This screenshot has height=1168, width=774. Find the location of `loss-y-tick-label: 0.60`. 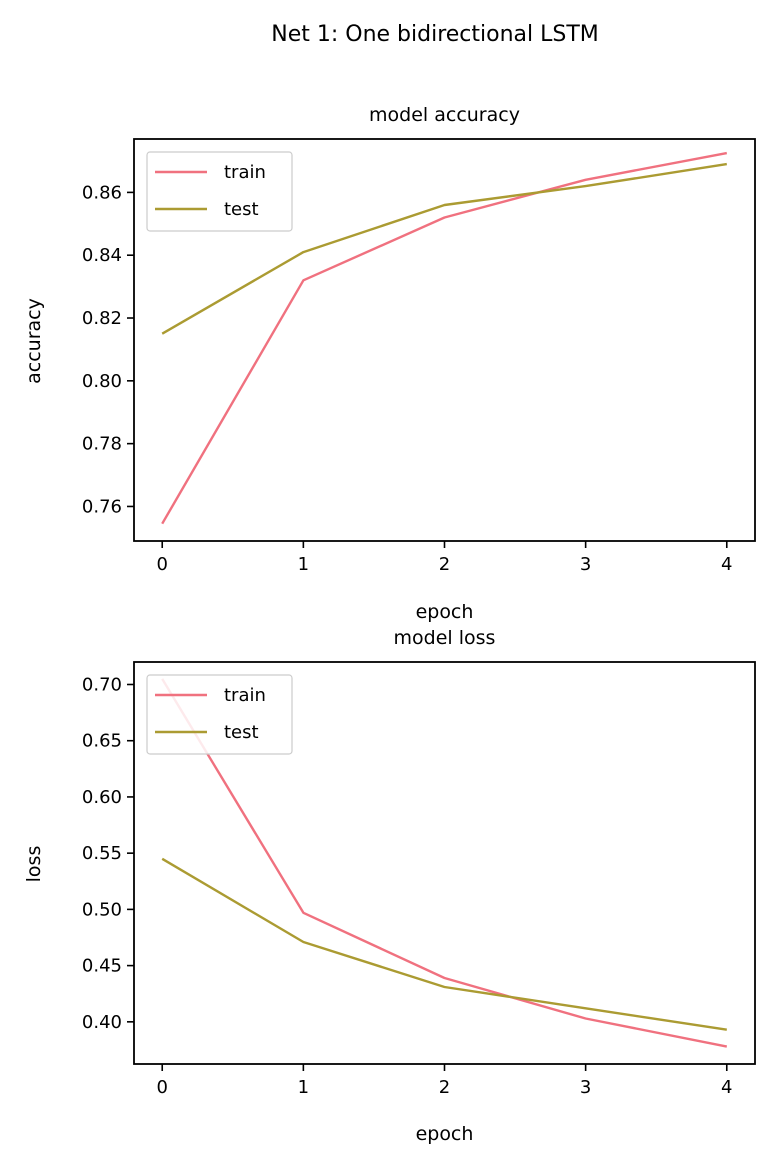

loss-y-tick-label: 0.60 is located at coordinates (102, 797).